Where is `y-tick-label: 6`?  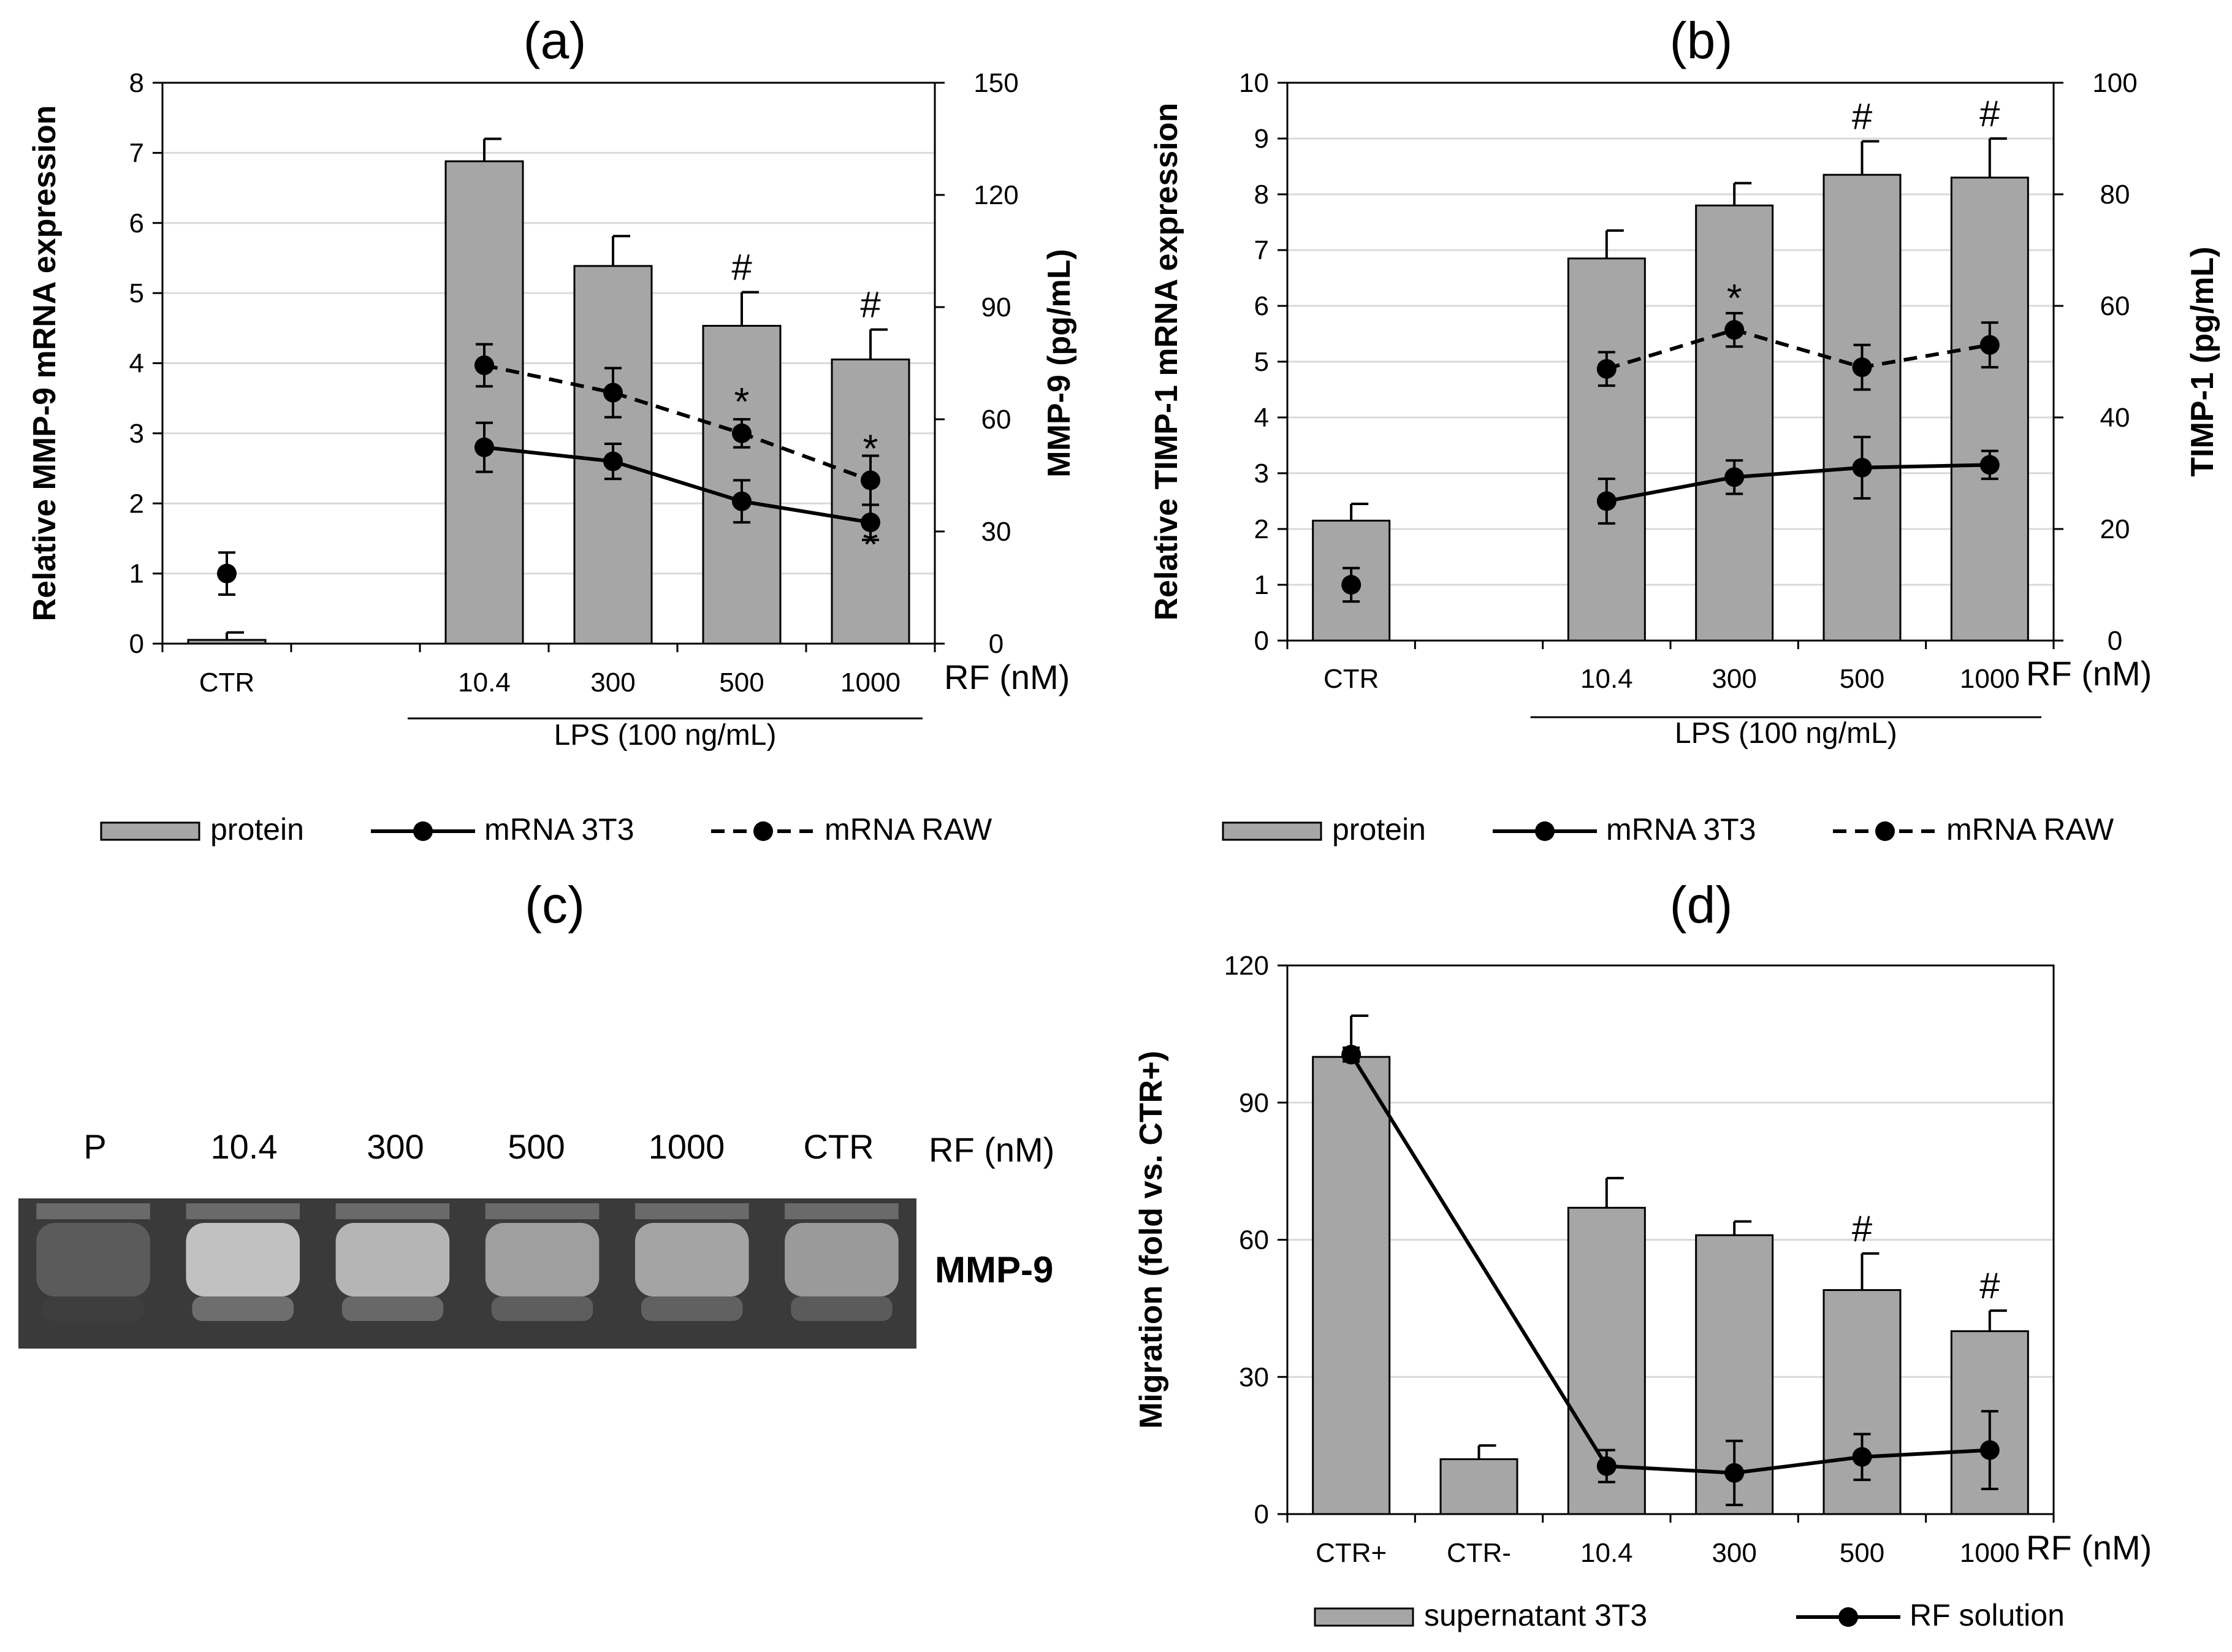 y-tick-label: 6 is located at coordinates (1261, 306).